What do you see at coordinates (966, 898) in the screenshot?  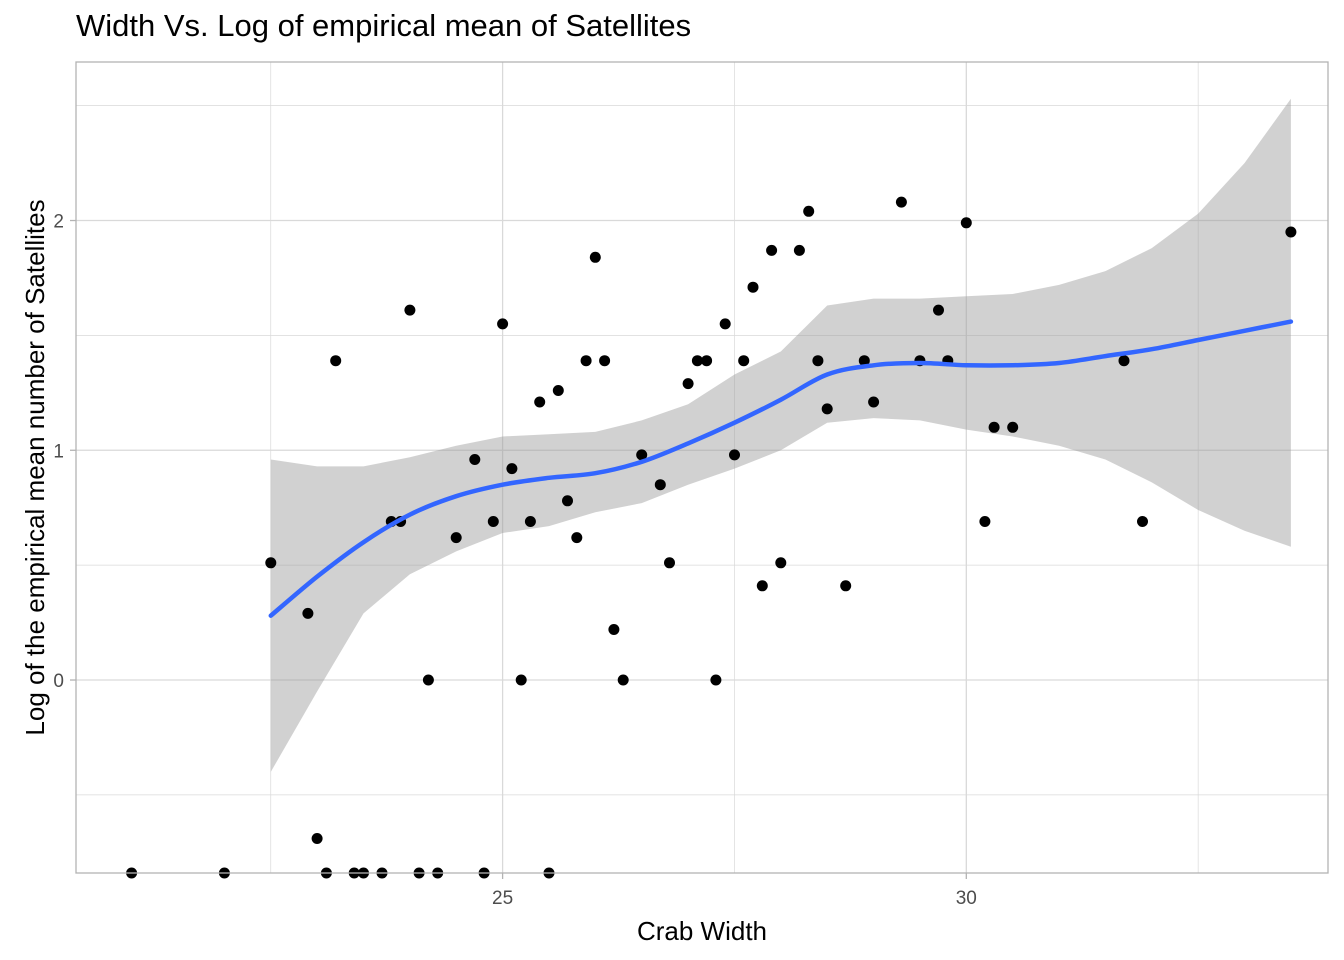 I see `x-tick-label: 30` at bounding box center [966, 898].